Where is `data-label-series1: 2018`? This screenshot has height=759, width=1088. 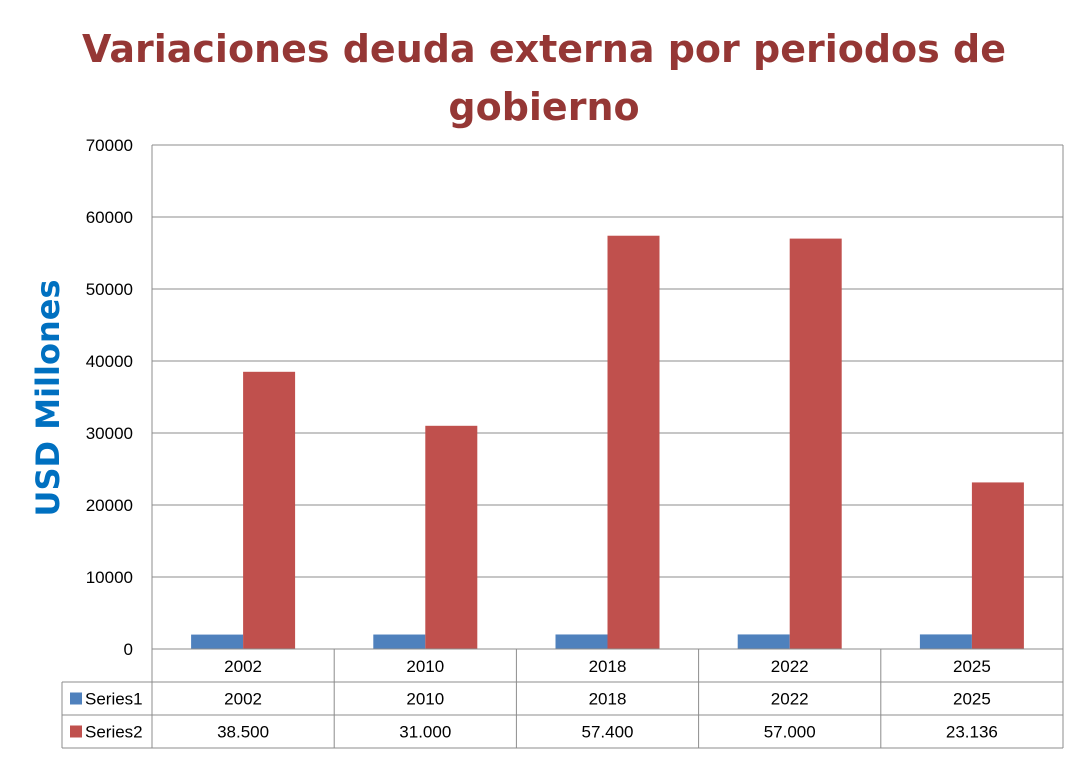 data-label-series1: 2018 is located at coordinates (608, 699).